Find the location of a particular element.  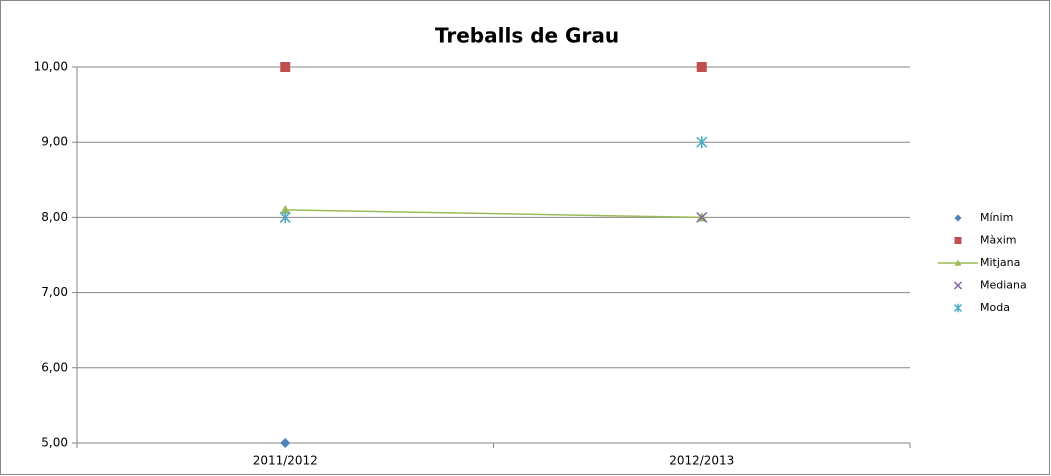

legend-label: Moda is located at coordinates (995, 307).